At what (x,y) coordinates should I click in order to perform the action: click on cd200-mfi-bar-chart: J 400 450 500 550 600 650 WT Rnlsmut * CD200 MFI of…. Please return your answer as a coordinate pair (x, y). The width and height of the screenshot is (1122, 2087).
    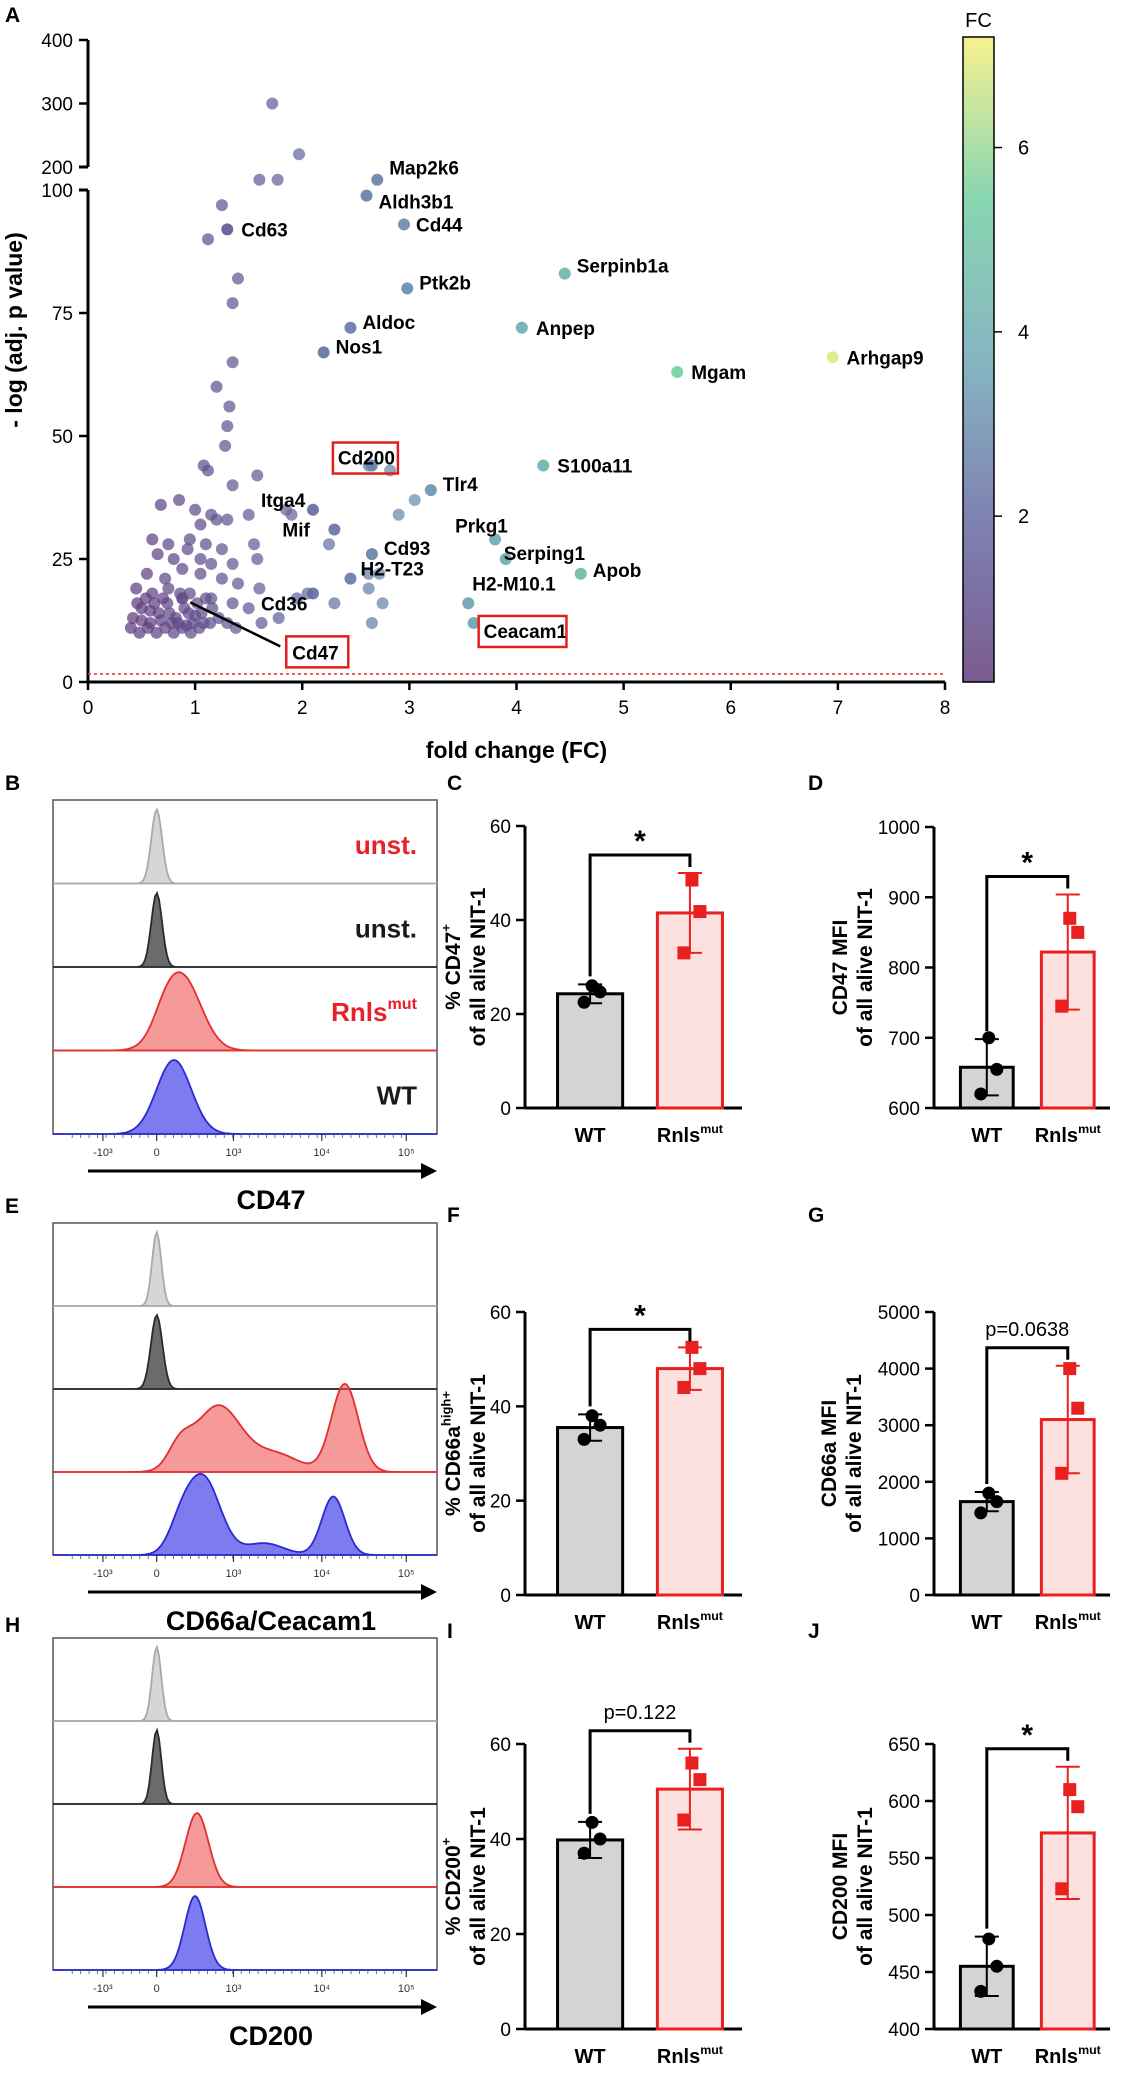
    Looking at the image, I should click on (959, 1844).